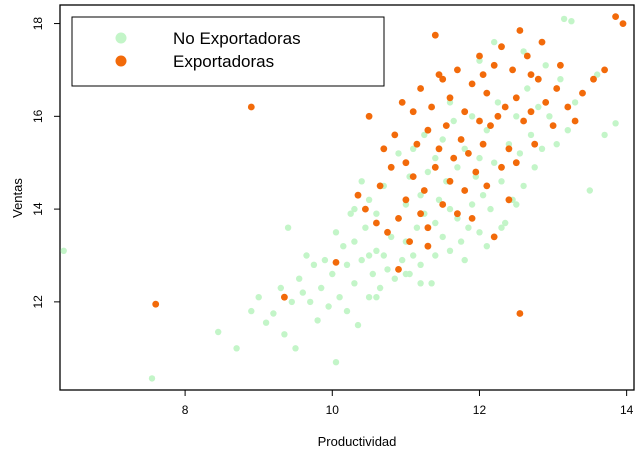 The image size is (639, 457). Describe the element at coordinates (223, 61) in the screenshot. I see `legend-label-exportadoras: Exportadoras` at that location.